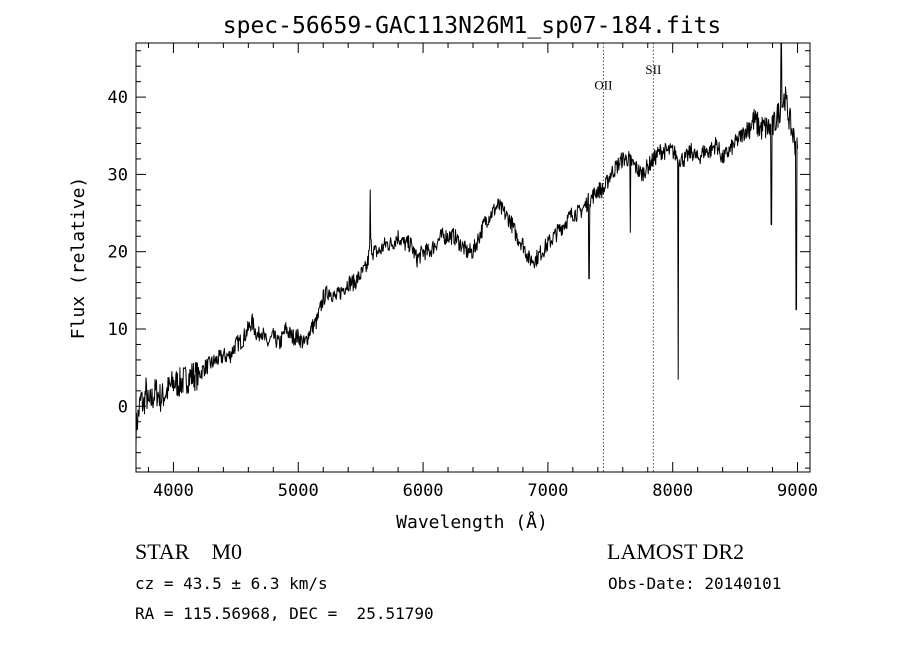 The image size is (900, 649). What do you see at coordinates (78, 258) in the screenshot?
I see `y-axis-label: Flux (relative)` at bounding box center [78, 258].